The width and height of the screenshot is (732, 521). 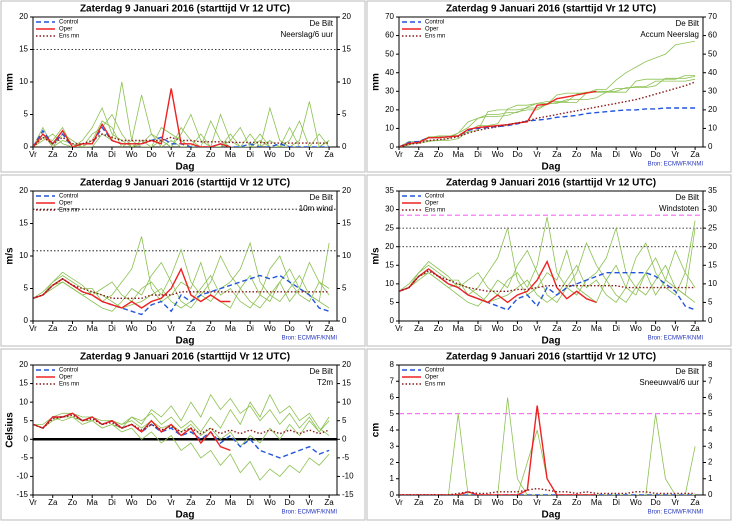 I want to click on source: Bron: ECMWF/KNMI, so click(x=676, y=339).